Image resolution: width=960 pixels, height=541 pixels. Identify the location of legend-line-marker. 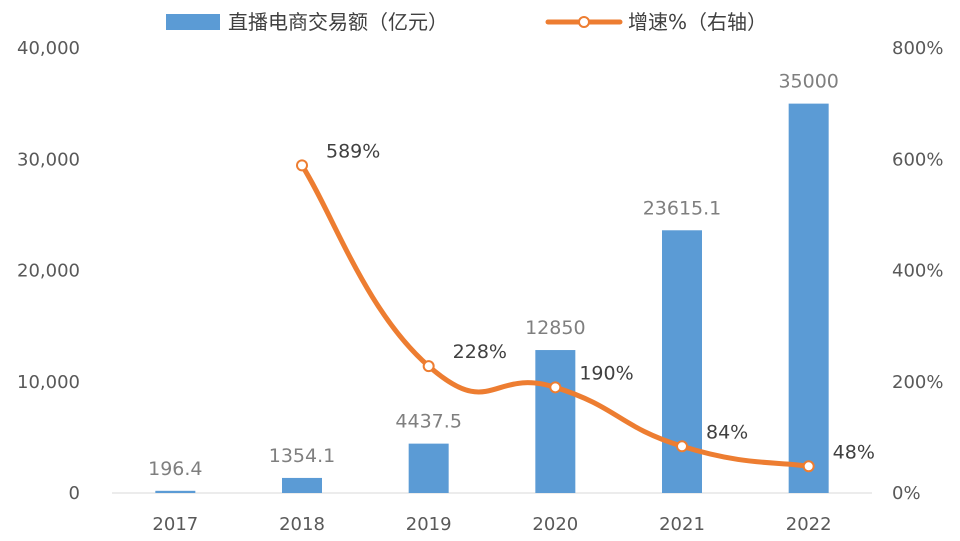
(584, 22).